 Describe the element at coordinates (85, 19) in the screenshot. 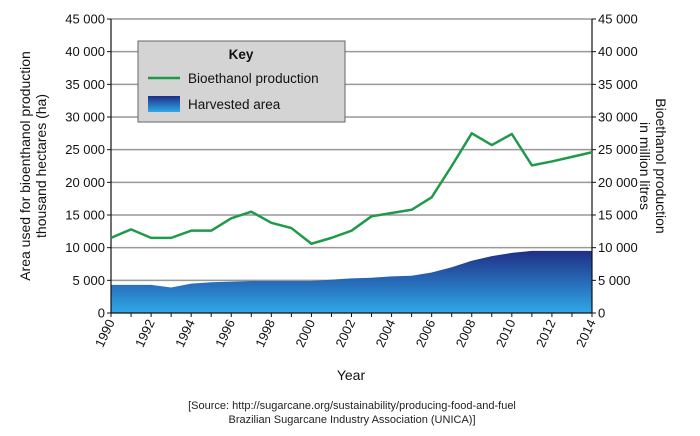

I see `y-tick-label-left: 45 000` at that location.